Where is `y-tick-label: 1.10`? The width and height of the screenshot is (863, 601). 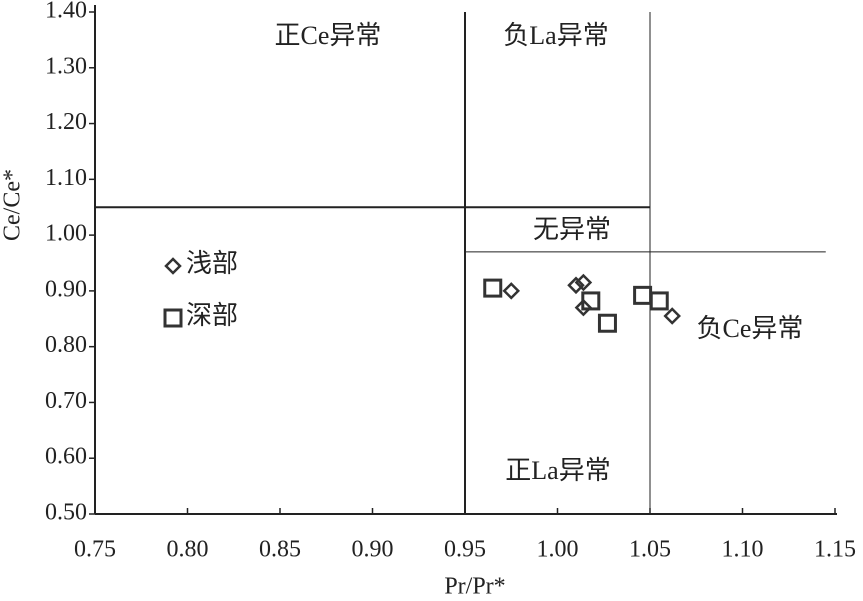
y-tick-label: 1.10 is located at coordinates (66, 178).